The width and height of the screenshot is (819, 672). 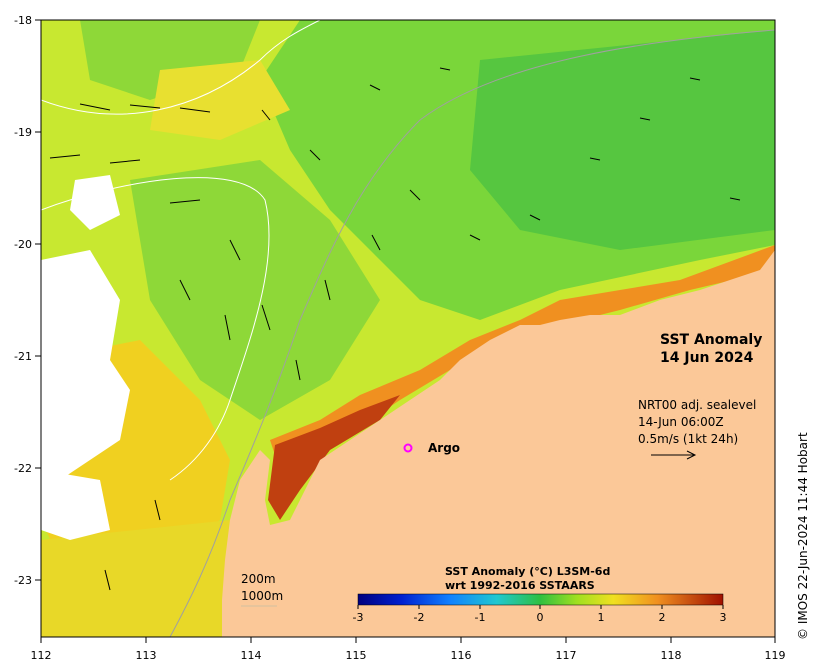 I want to click on depth-1000m-label: 1000m, so click(x=262, y=596).